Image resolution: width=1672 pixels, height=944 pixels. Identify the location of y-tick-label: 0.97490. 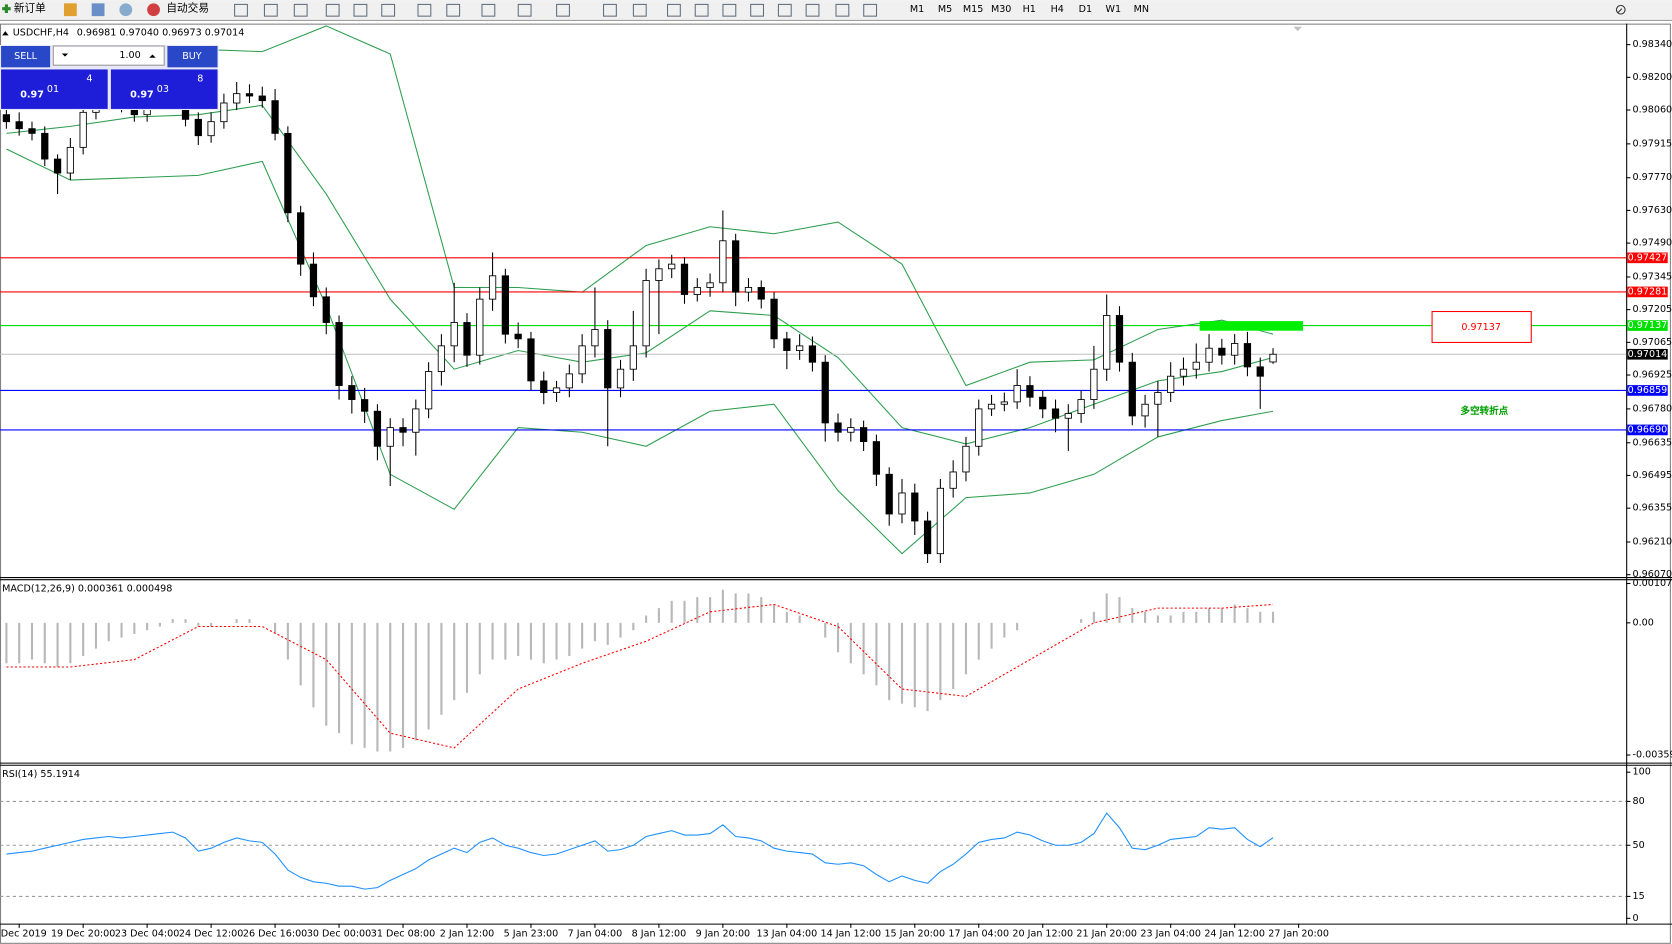
(1652, 243).